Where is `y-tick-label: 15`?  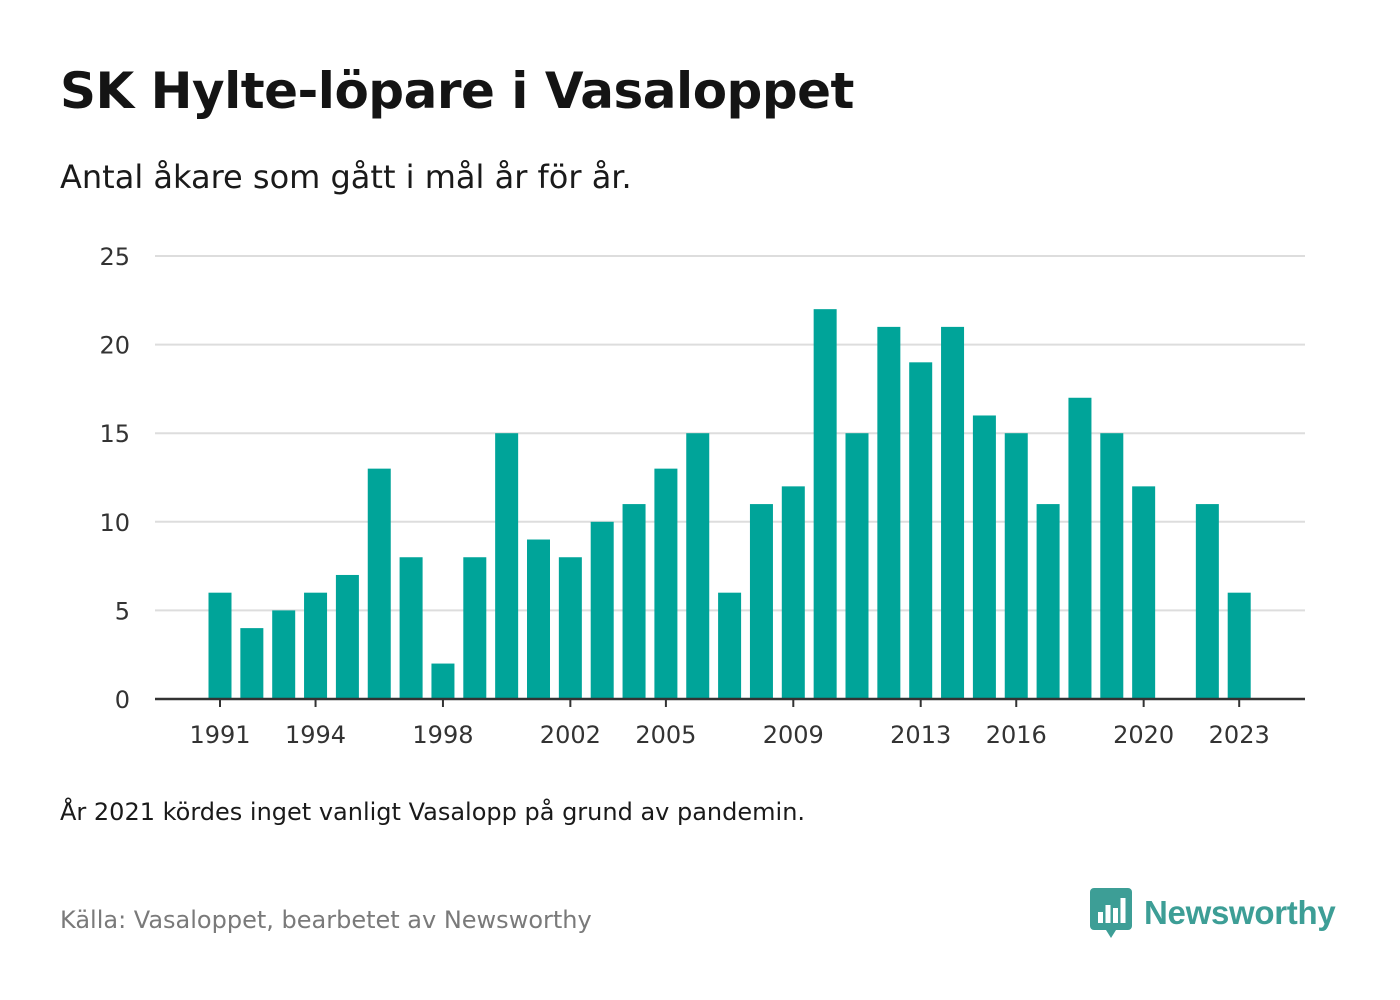 y-tick-label: 15 is located at coordinates (114, 434).